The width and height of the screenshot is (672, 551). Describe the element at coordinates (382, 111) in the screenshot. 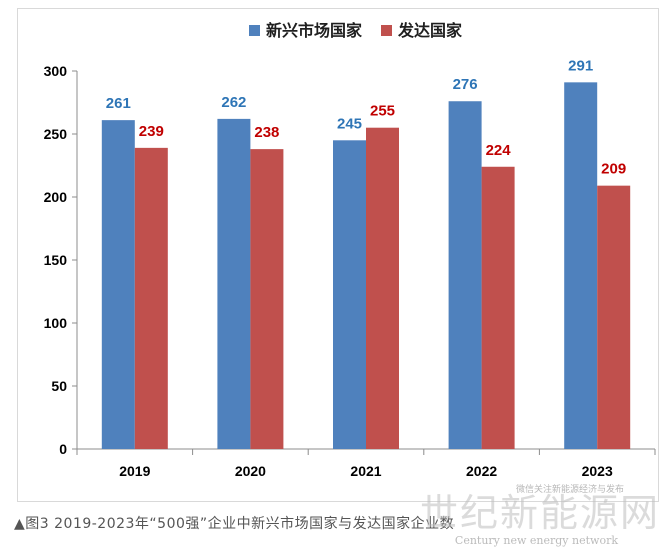

I see `data-label: 255` at that location.